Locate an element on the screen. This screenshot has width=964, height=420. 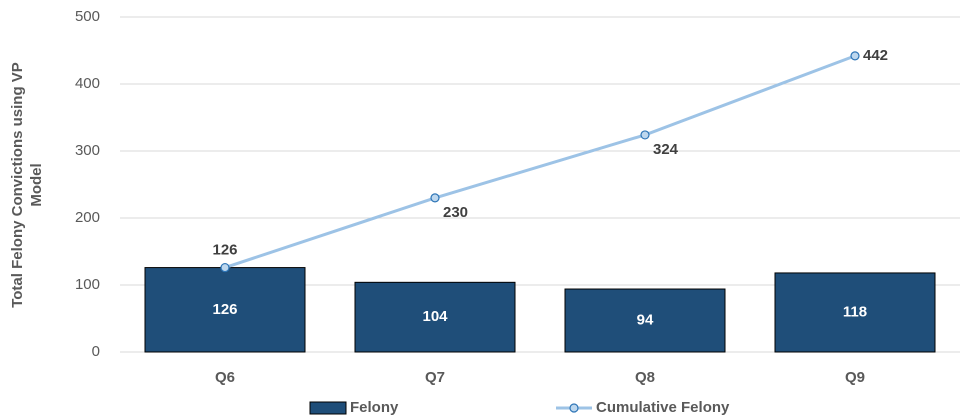
x-tick-label: Q8 is located at coordinates (645, 377).